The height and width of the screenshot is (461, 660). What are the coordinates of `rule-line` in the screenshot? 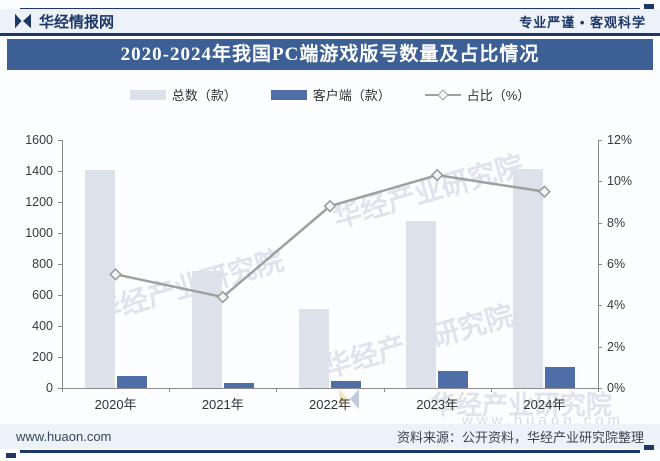 It's located at (330, 451).